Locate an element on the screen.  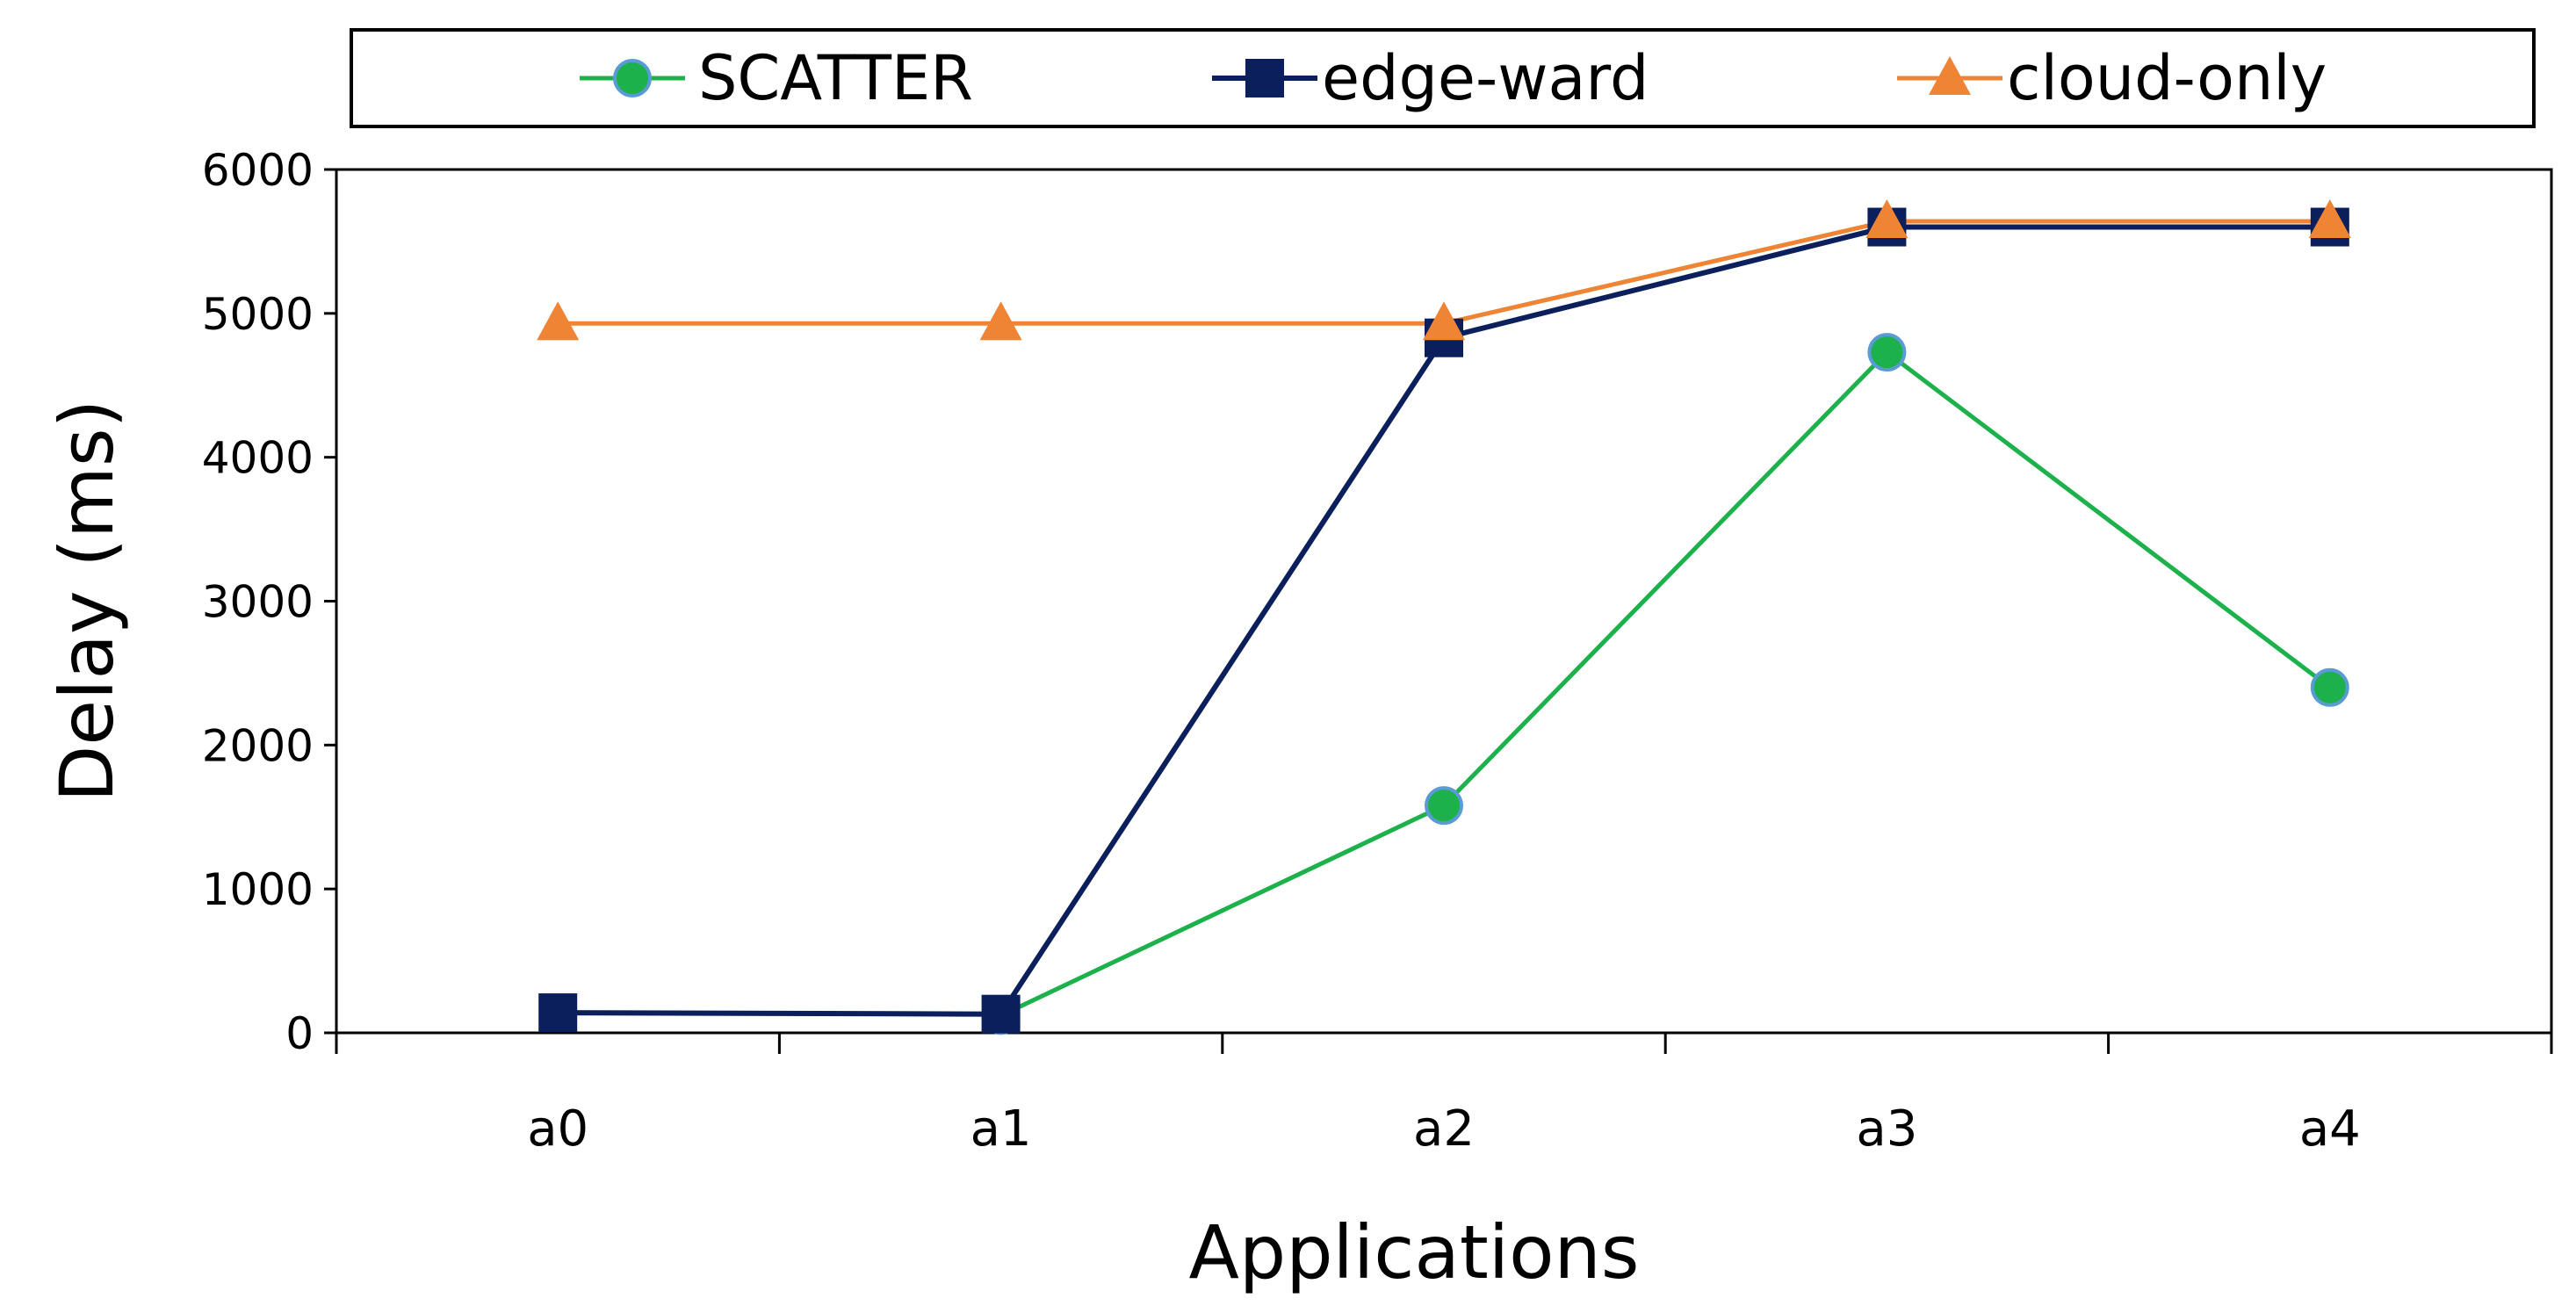
x-tick-label: a3 is located at coordinates (1886, 1129).